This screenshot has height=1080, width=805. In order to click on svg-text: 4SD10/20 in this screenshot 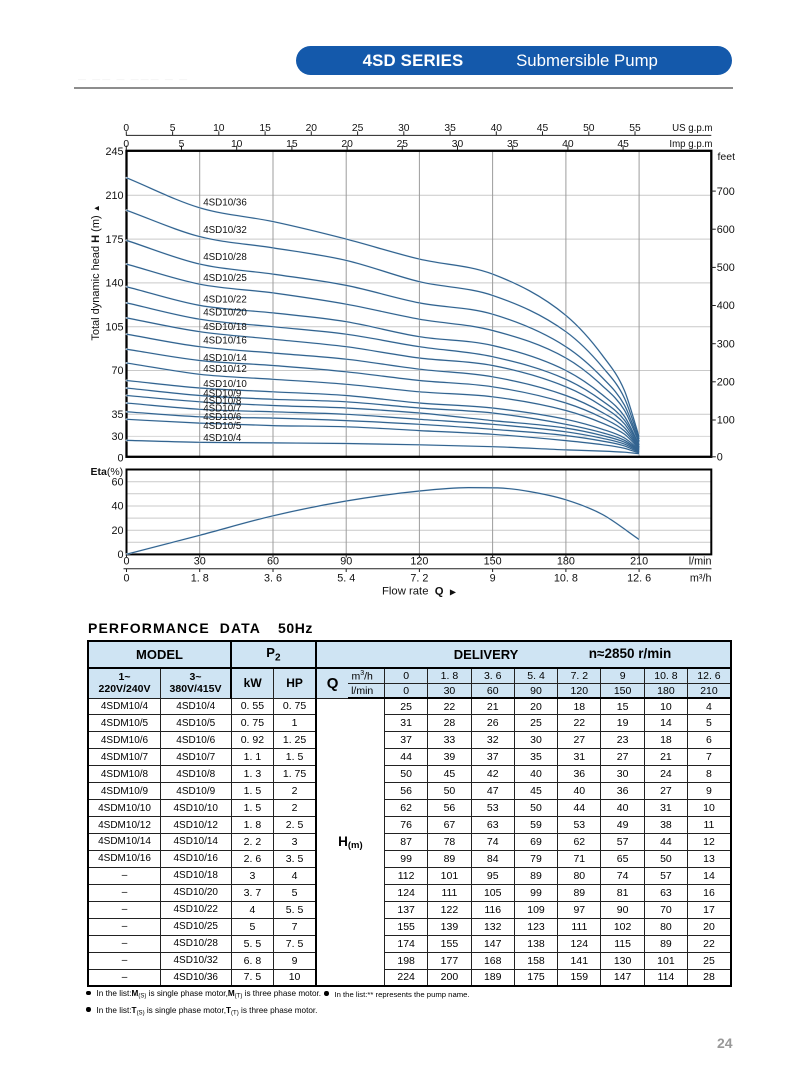, I will do `click(225, 313)`.